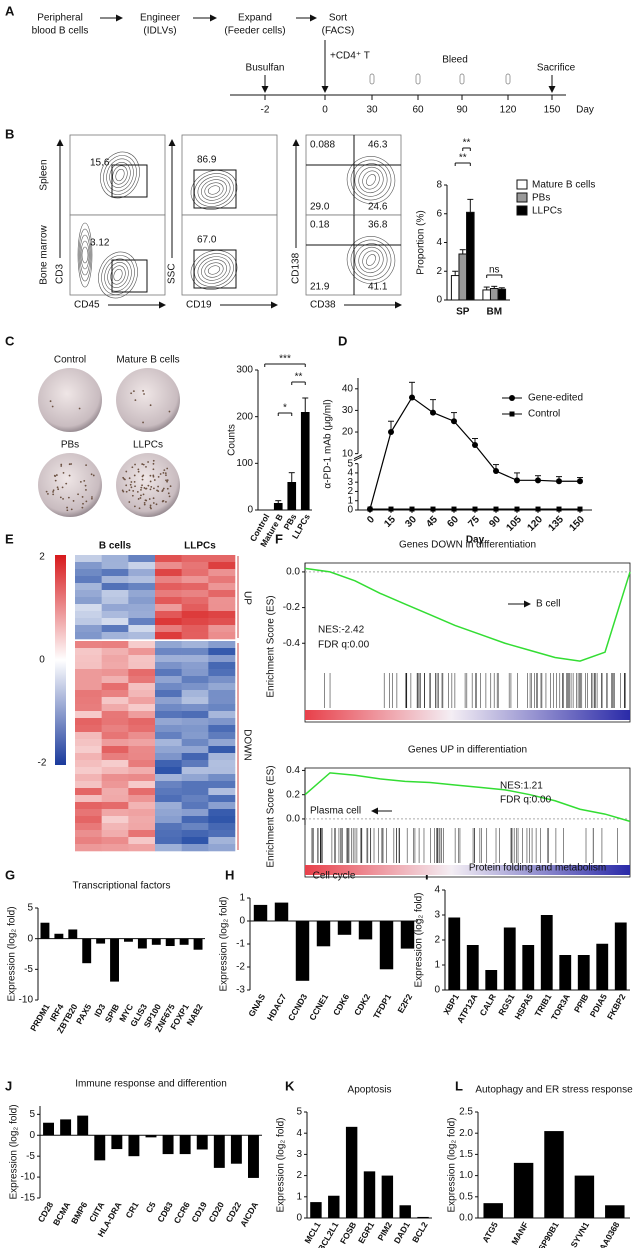 The width and height of the screenshot is (637, 1248). Describe the element at coordinates (487, 1004) in the screenshot. I see `x-tick-label: CALR` at that location.